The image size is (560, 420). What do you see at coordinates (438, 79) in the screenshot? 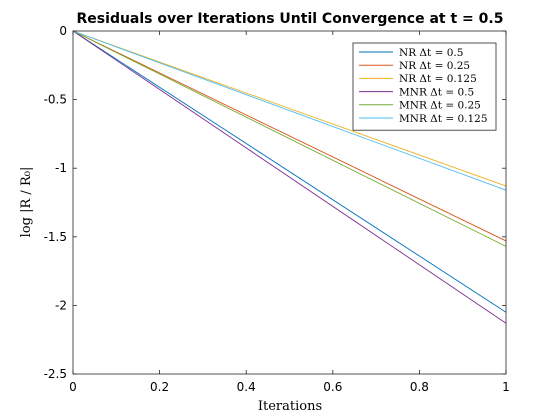
I see `legend-label: NR Δt = 0.125` at bounding box center [438, 79].